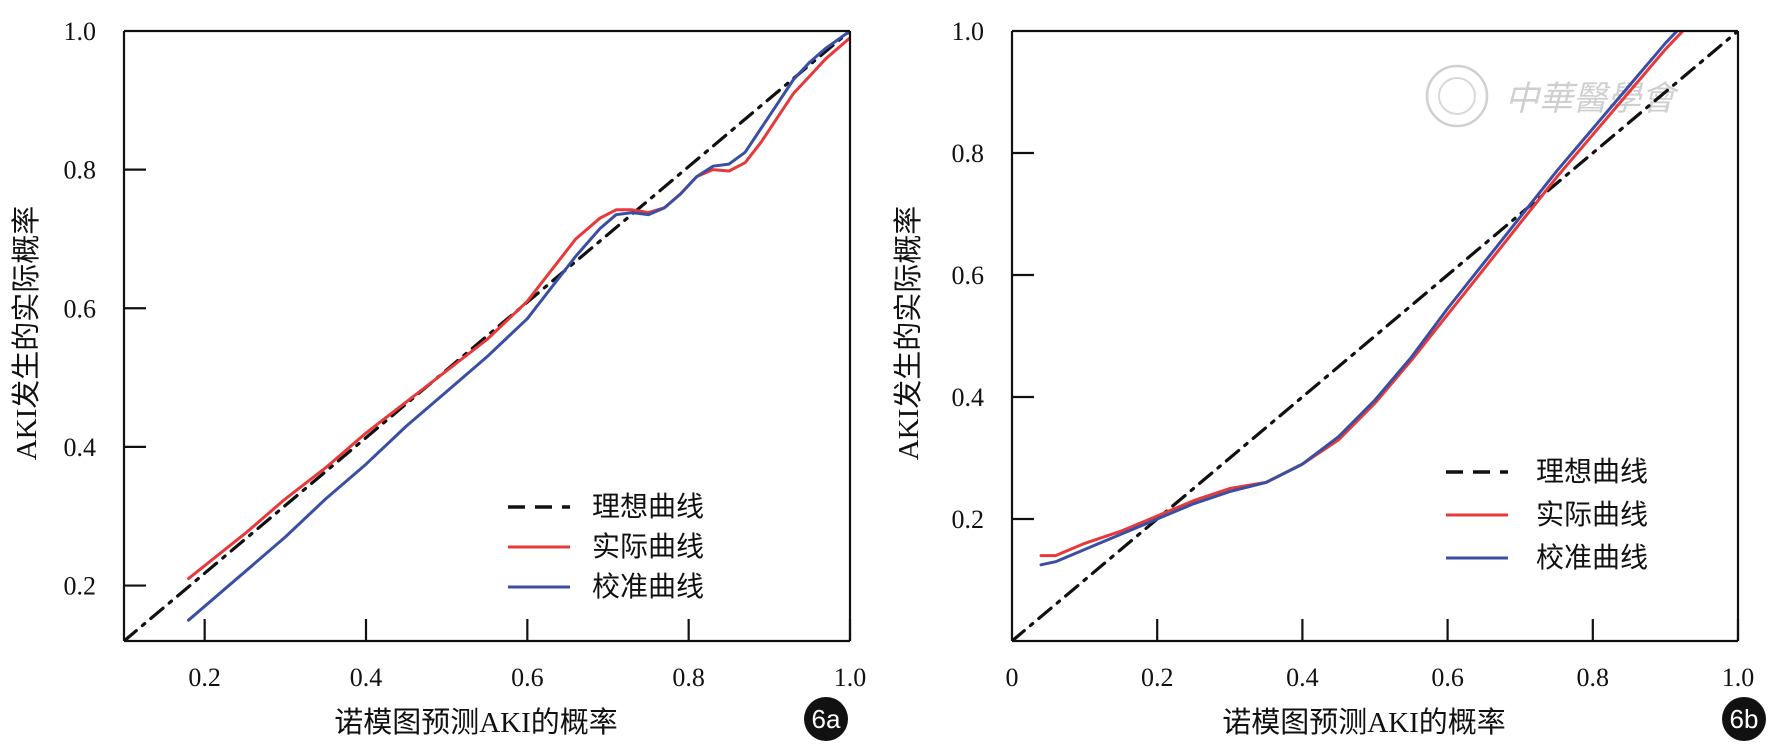  I want to click on panel-6a-badge-label: 6a, so click(826, 719).